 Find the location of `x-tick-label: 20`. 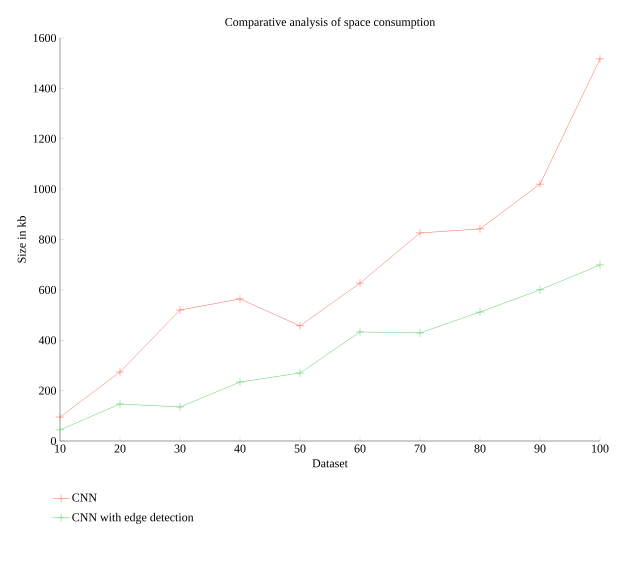

x-tick-label: 20 is located at coordinates (120, 448).